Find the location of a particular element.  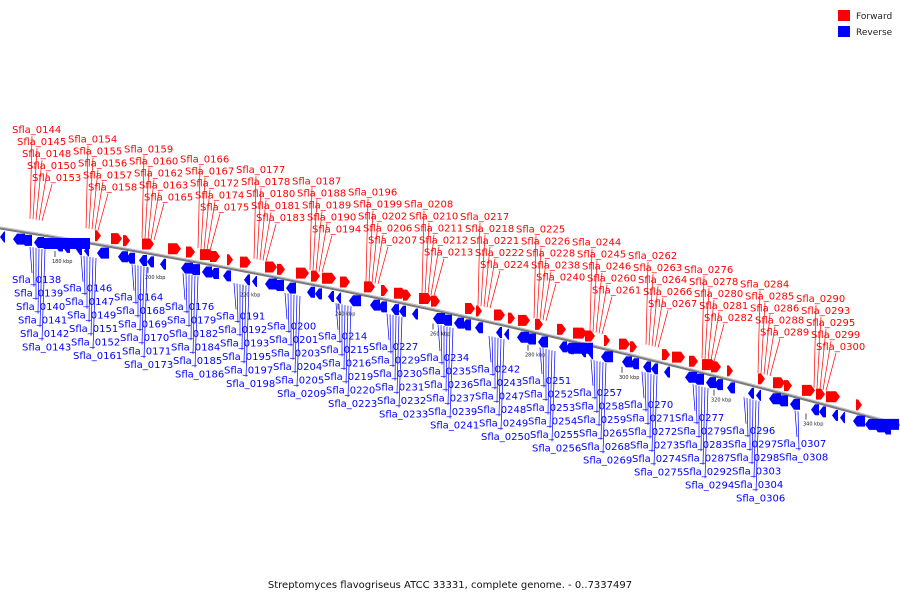

forward-gene-label: Sfla_0288 is located at coordinates (779, 320).